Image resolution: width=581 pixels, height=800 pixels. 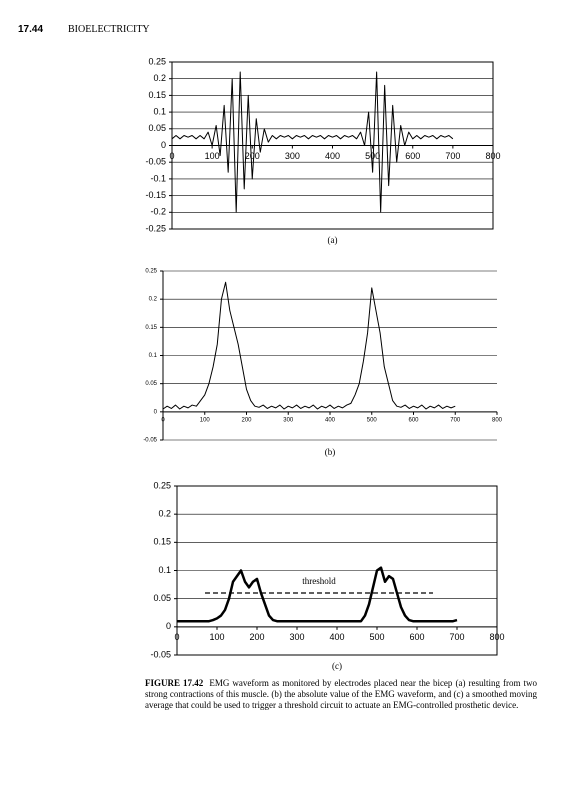 I want to click on y-tick-label: -0.25, so click(x=155, y=228).